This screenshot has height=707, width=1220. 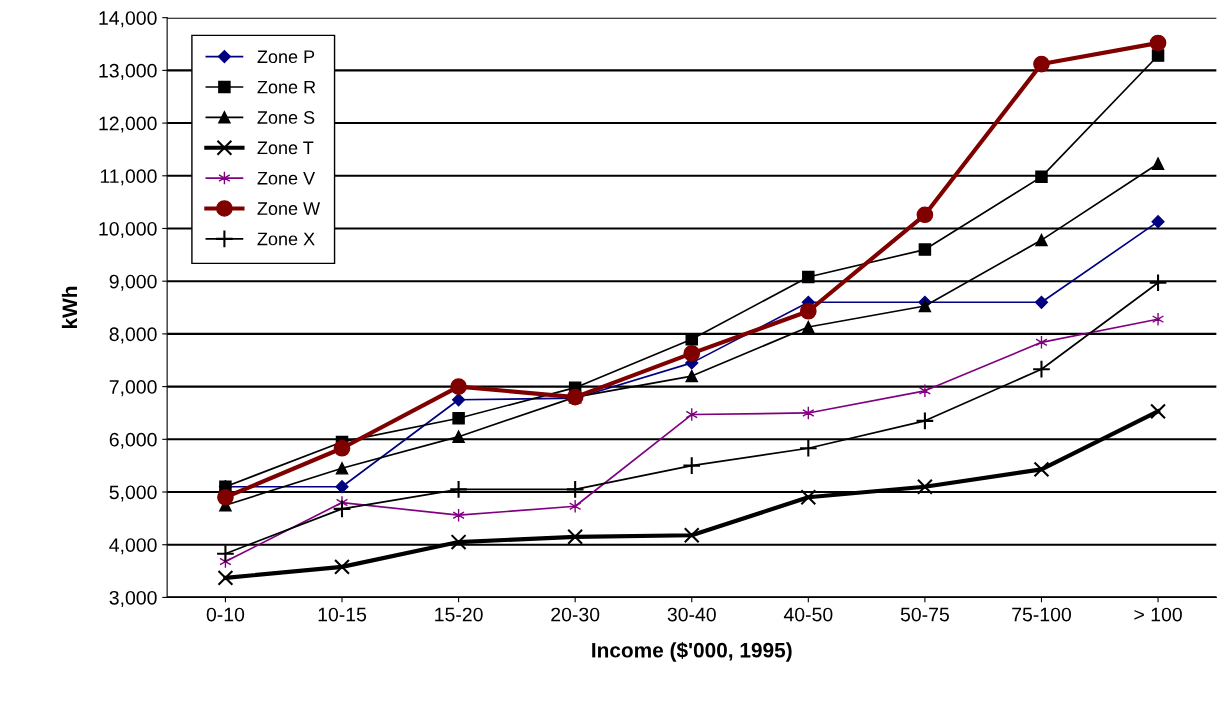 What do you see at coordinates (133, 335) in the screenshot?
I see `y-tick-label: 8,000` at bounding box center [133, 335].